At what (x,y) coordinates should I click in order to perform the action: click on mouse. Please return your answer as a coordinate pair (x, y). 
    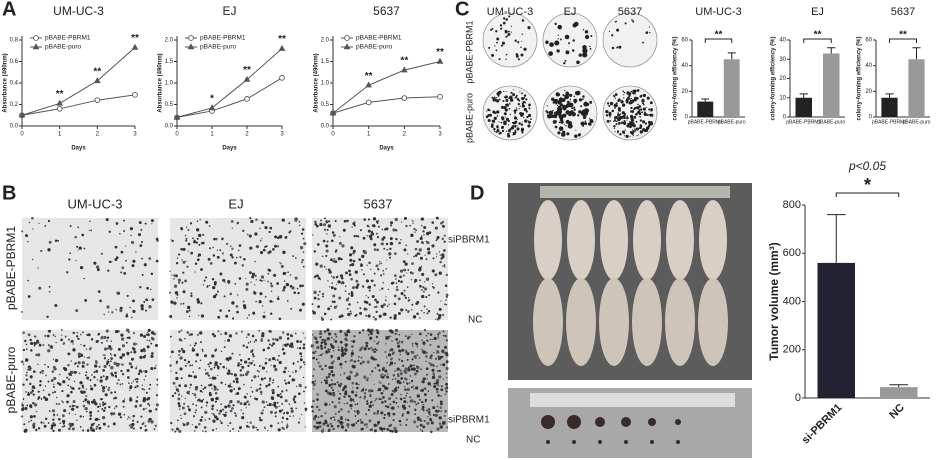
    Looking at the image, I should click on (680, 322).